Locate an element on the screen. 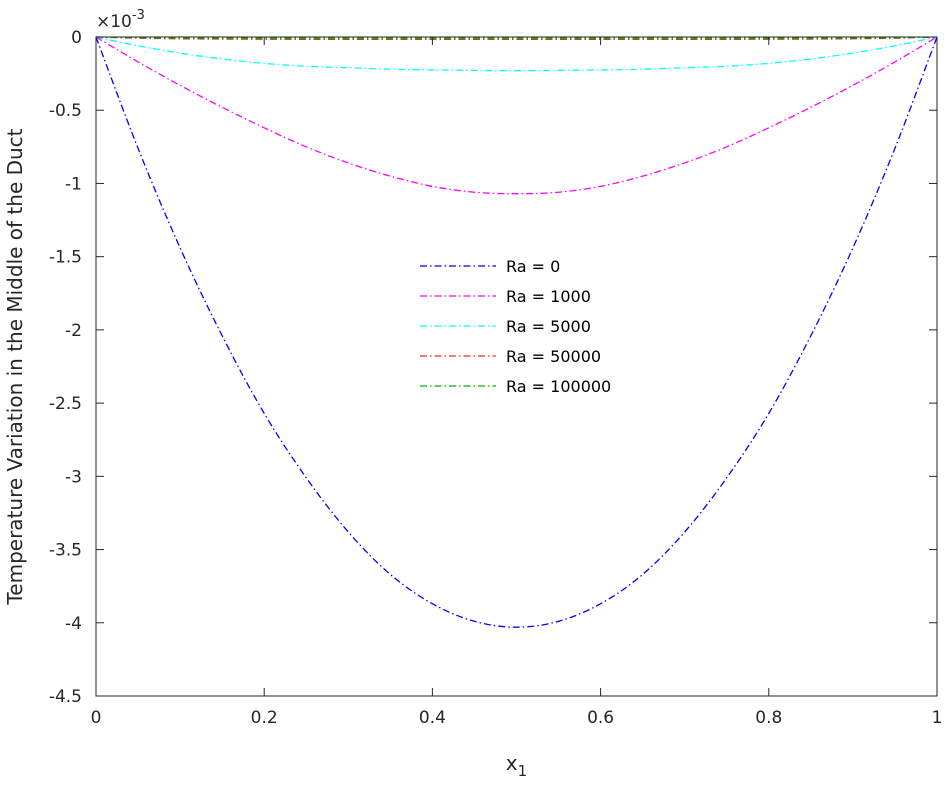 The width and height of the screenshot is (944, 790). y-axis-multiplier: ×10⁻³ is located at coordinates (120, 20).